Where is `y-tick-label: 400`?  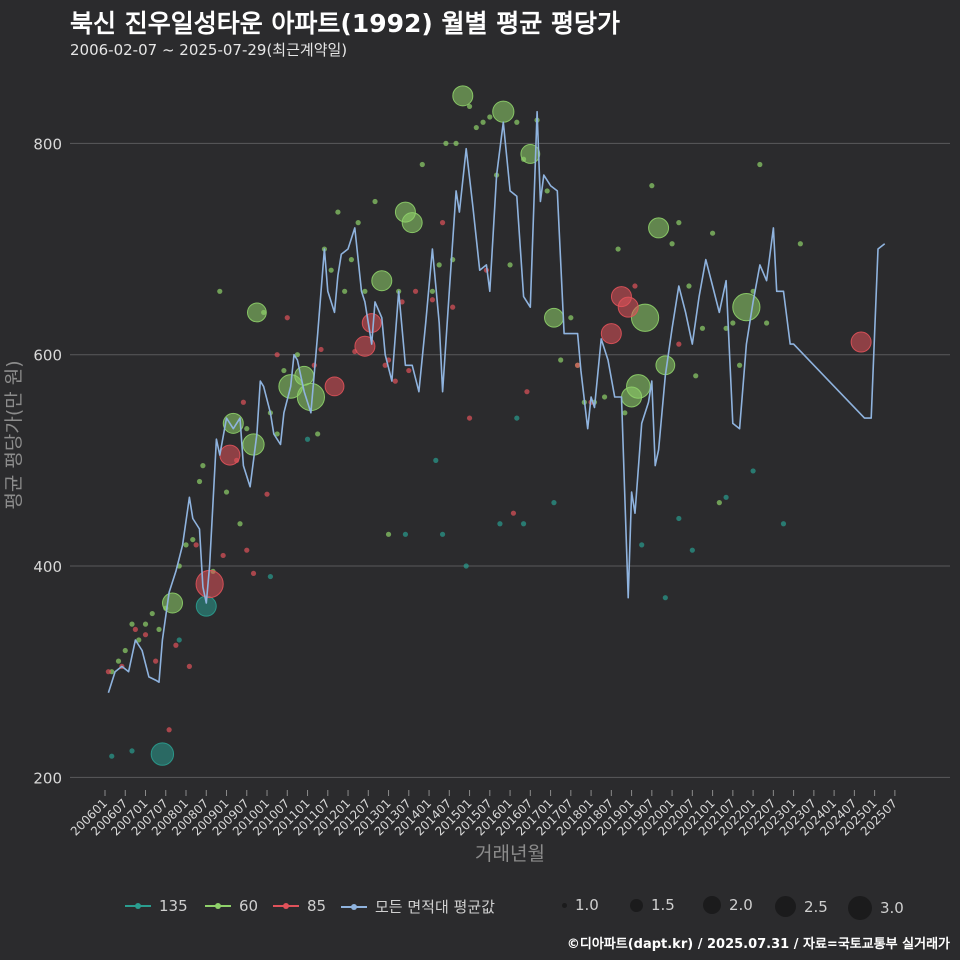
y-tick-label: 400 is located at coordinates (47, 567).